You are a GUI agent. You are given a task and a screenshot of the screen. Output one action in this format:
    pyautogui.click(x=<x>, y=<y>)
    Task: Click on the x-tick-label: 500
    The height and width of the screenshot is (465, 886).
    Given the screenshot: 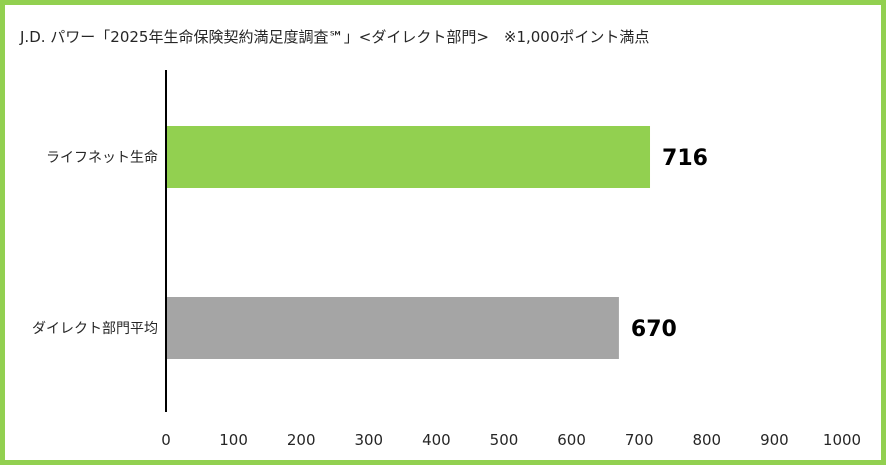 What is the action you would take?
    pyautogui.click(x=504, y=440)
    